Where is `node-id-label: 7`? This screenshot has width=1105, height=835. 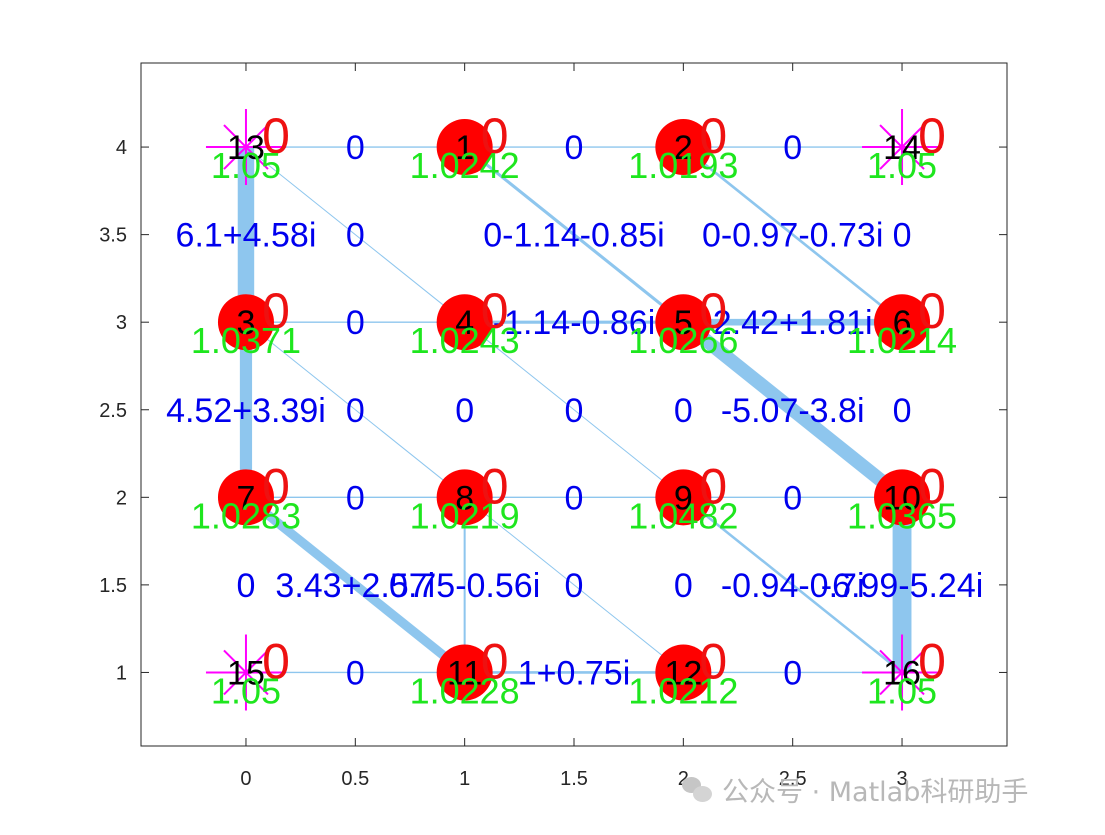 node-id-label: 7 is located at coordinates (246, 498).